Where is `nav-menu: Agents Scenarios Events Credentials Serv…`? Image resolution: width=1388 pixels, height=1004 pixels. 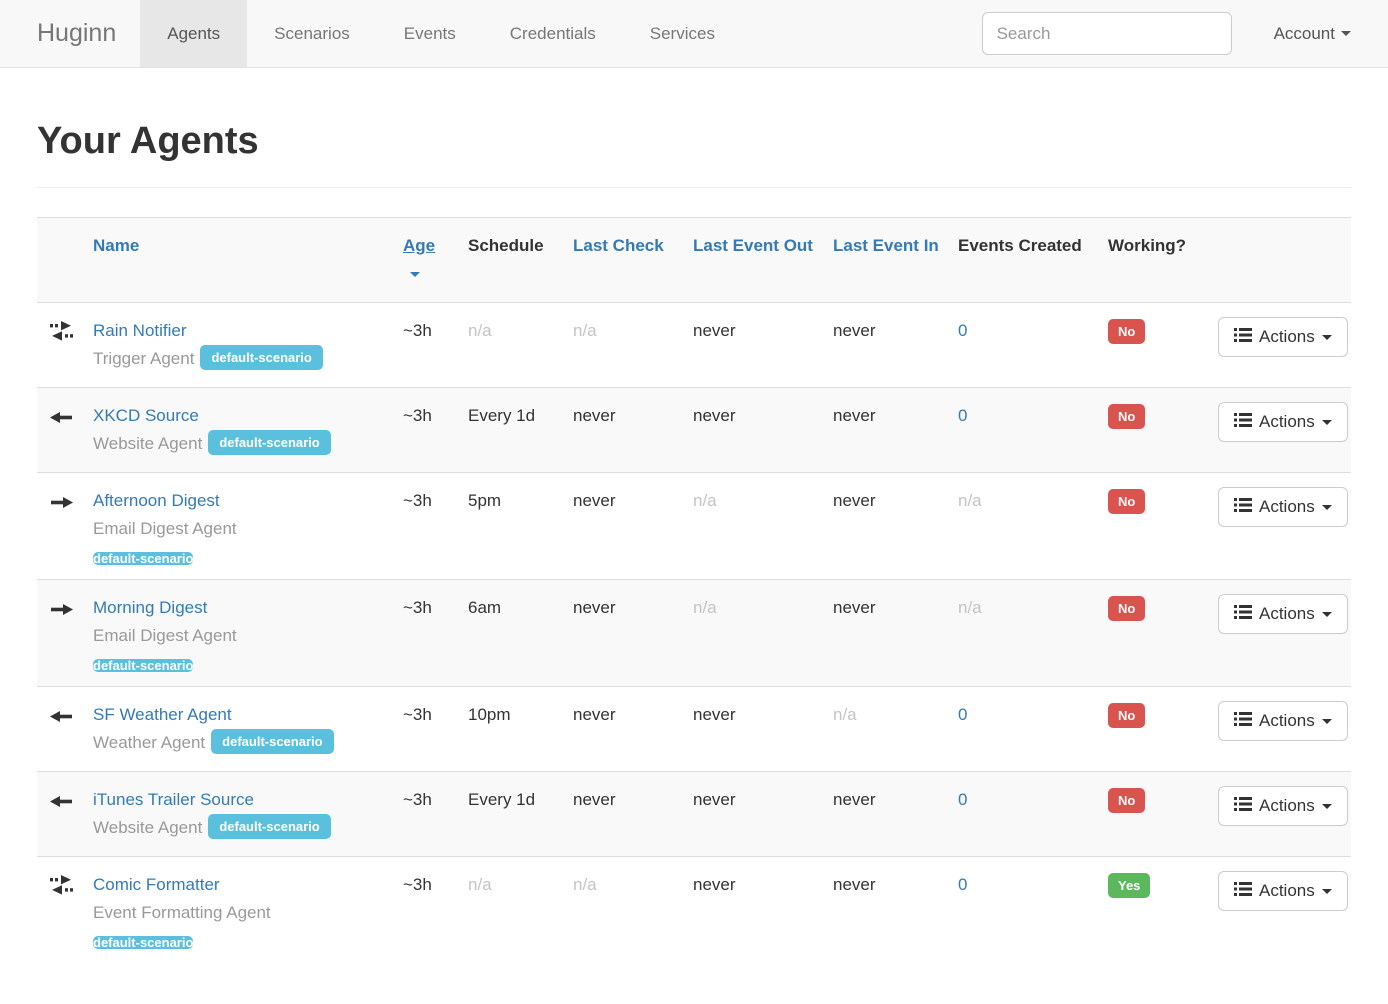 nav-menu: Agents Scenarios Events Credentials Serv… is located at coordinates (441, 33).